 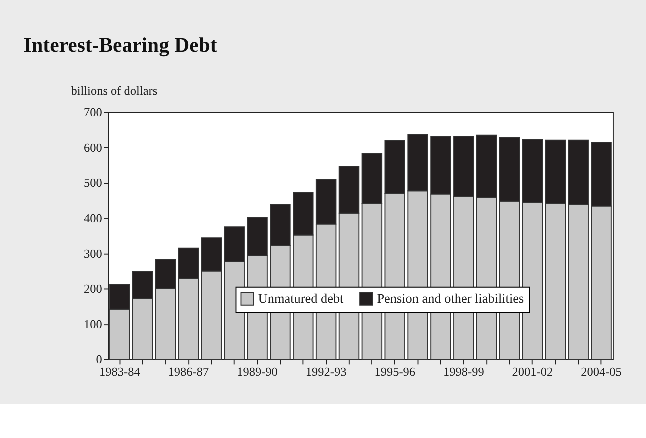 I want to click on y-axis-title: billions of dollars, so click(x=114, y=91).